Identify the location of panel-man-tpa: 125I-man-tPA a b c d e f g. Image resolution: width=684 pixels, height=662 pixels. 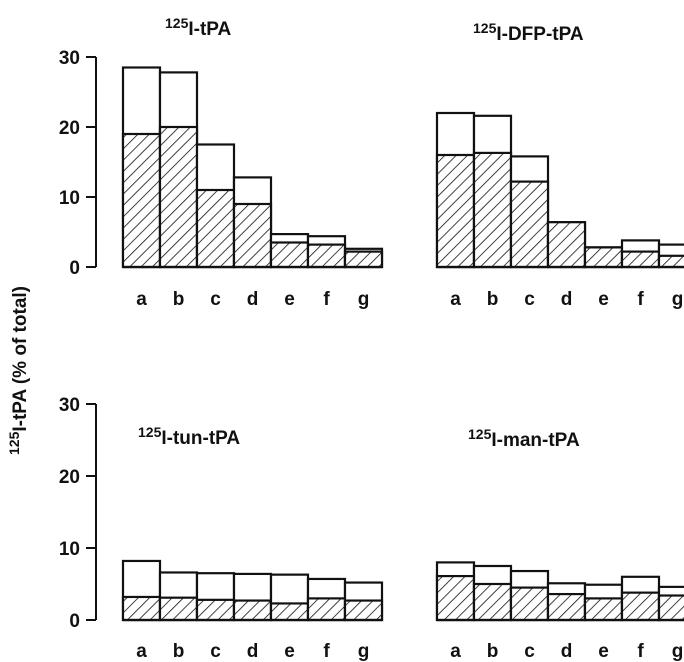
(559, 544).